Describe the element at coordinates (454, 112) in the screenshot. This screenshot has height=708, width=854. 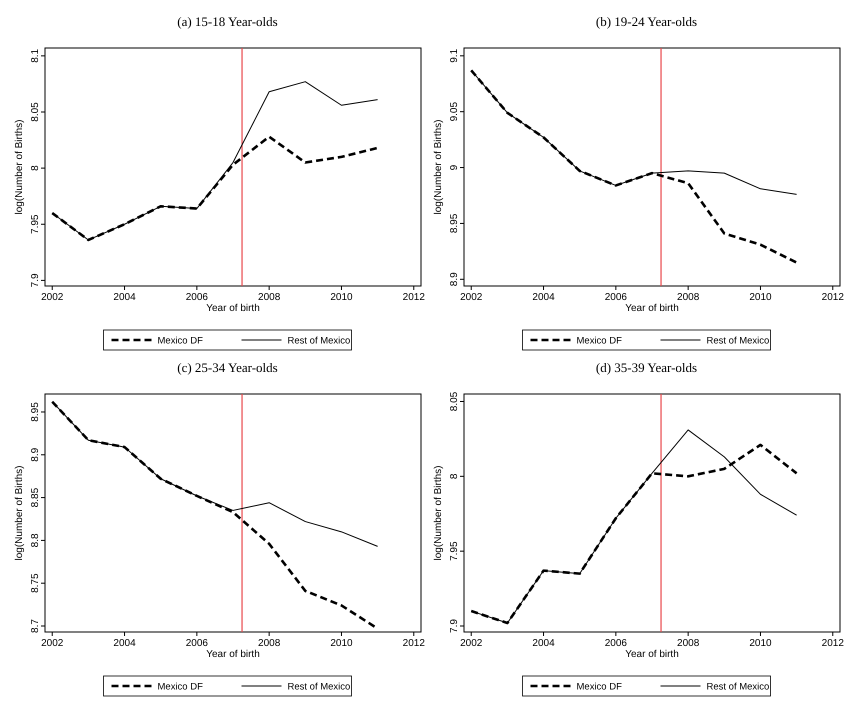
I see `y-tick-label: 9.05` at that location.